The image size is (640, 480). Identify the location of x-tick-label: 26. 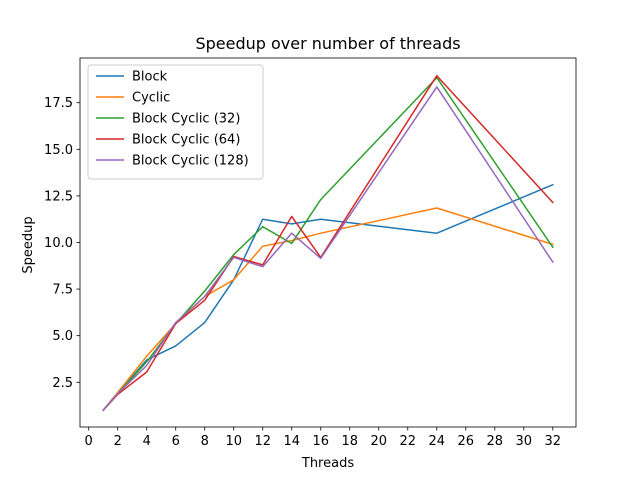
(466, 441).